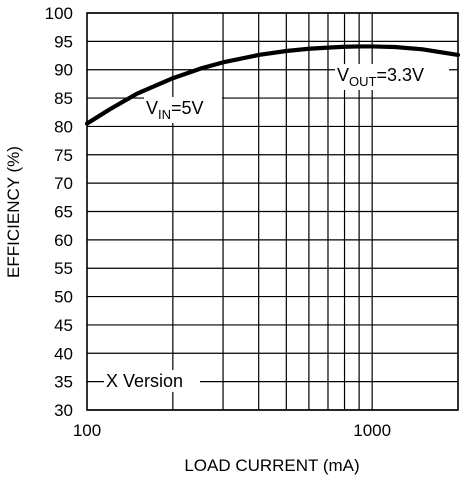 The image size is (463, 480). I want to click on y-tick-label: 80, so click(63, 126).